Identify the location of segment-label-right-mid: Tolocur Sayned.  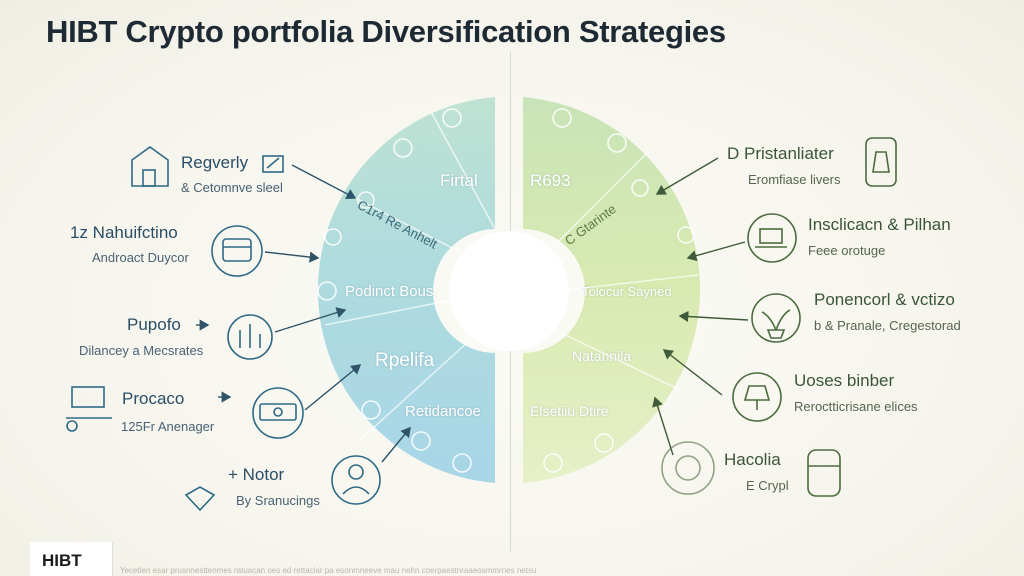
(627, 291).